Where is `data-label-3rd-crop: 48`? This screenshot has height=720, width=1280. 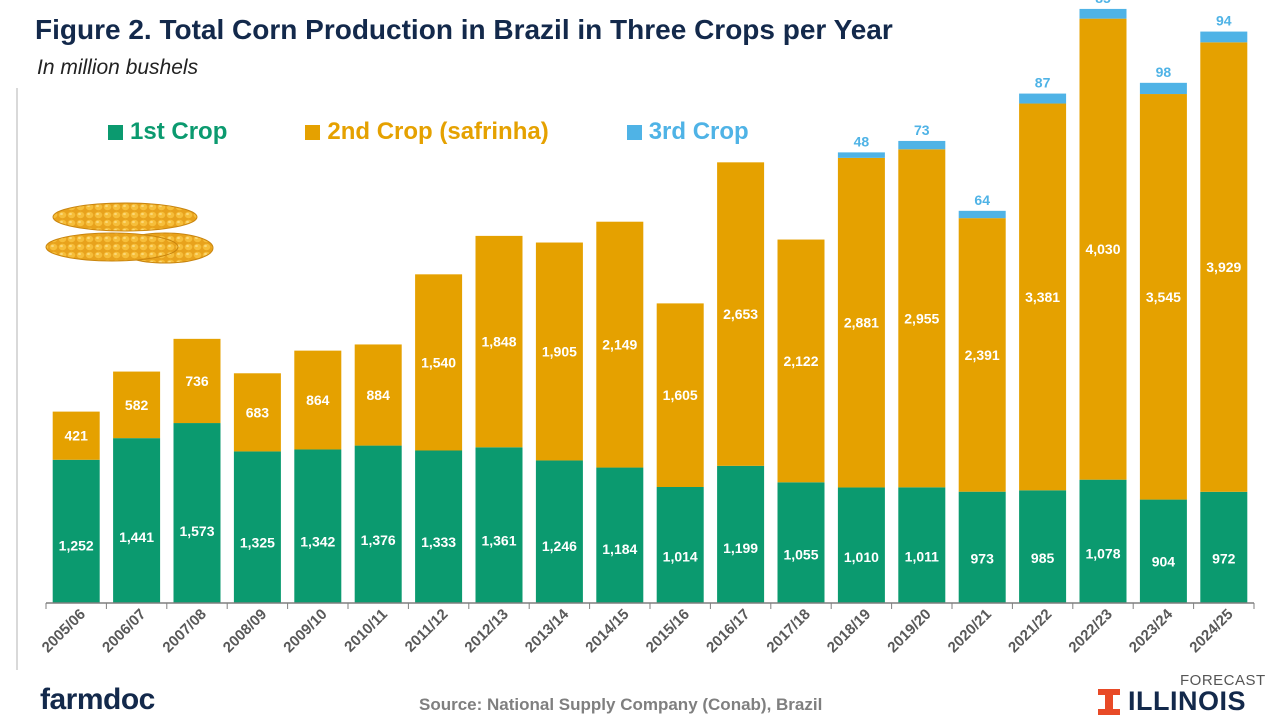
data-label-3rd-crop: 48 is located at coordinates (862, 141).